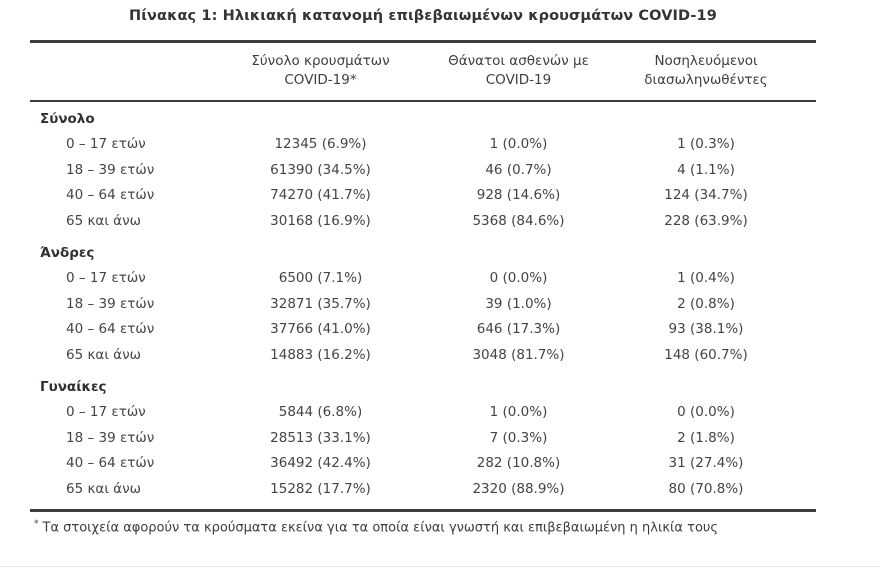  Describe the element at coordinates (518, 80) in the screenshot. I see `column-header-line: COVID-19` at that location.